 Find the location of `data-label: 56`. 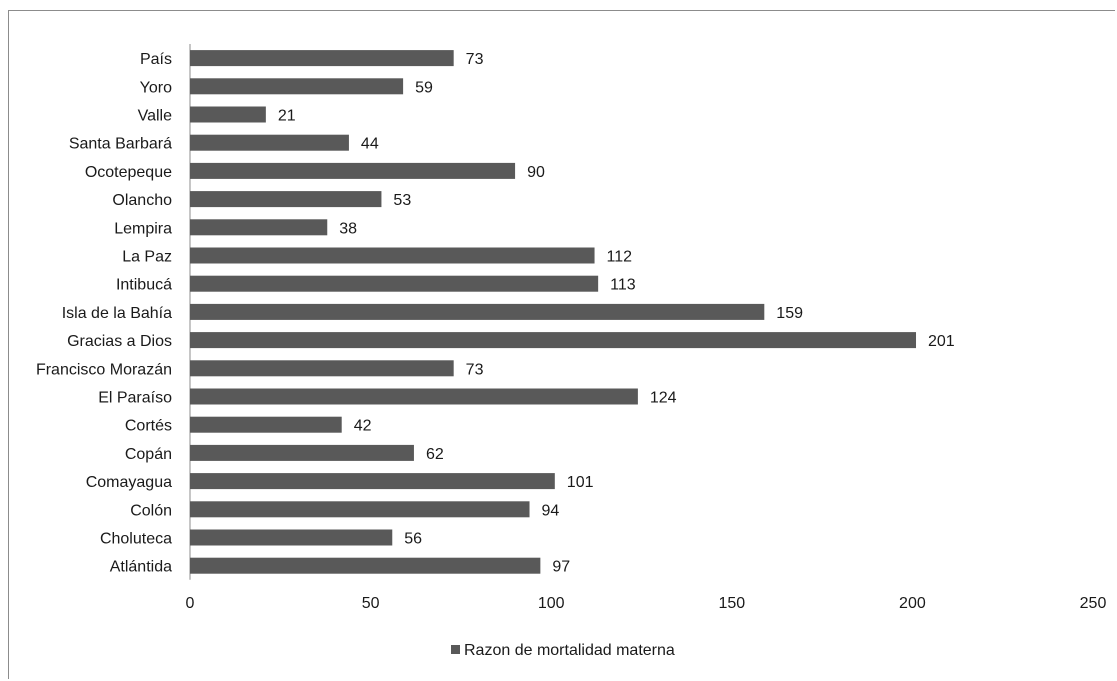

data-label: 56 is located at coordinates (413, 539).